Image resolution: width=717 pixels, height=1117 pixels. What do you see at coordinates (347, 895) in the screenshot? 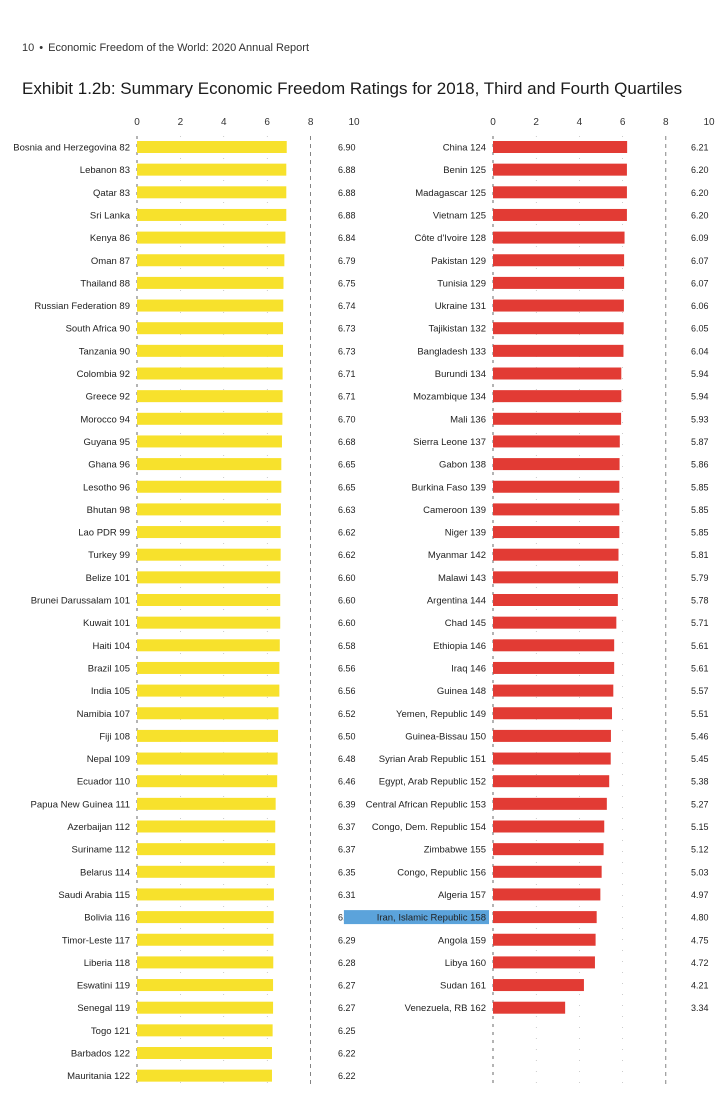
I see `value-label: 6.31` at bounding box center [347, 895].